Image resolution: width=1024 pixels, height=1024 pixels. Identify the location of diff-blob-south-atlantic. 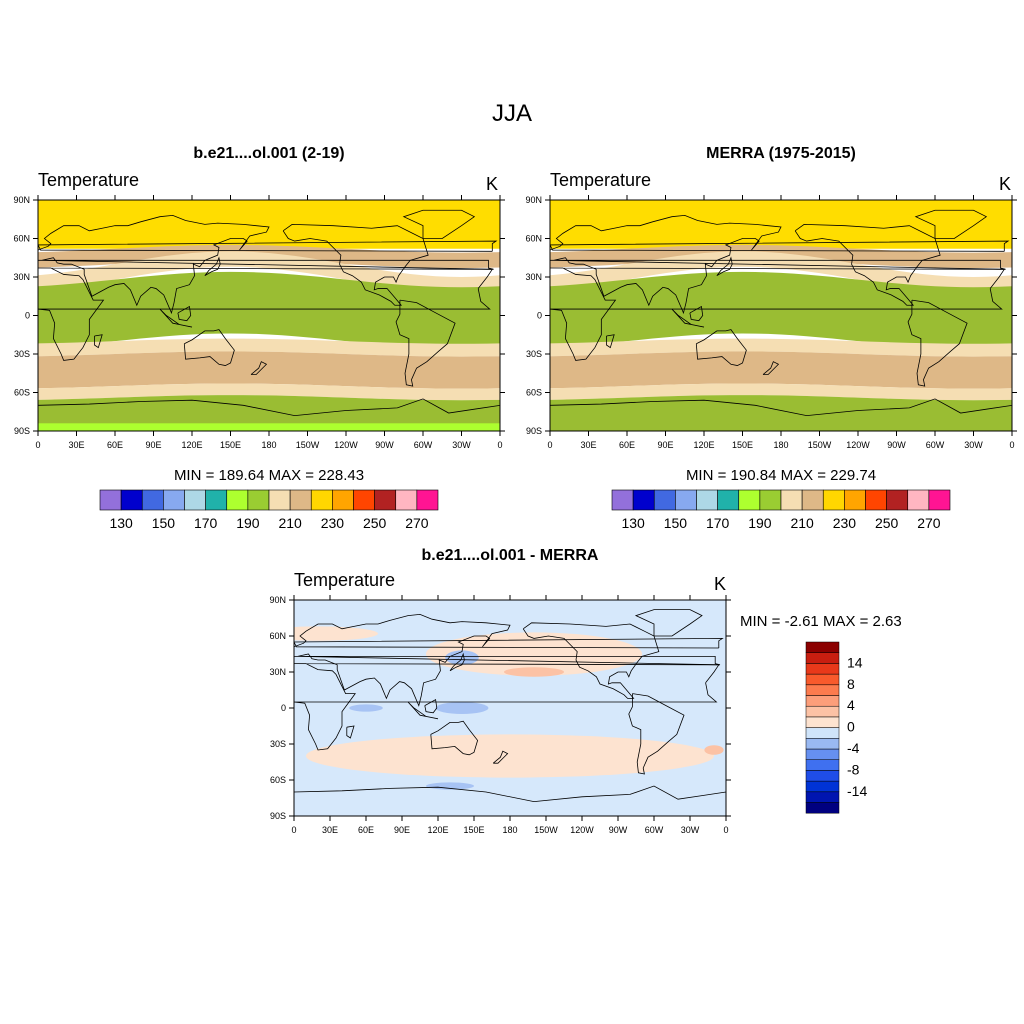
(714, 750).